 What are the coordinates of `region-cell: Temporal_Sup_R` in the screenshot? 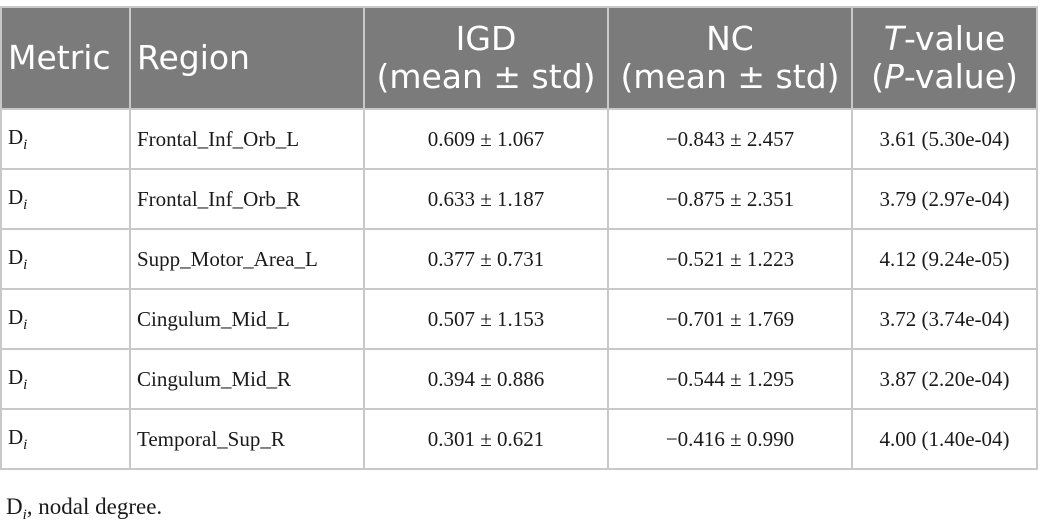 It's located at (247, 439).